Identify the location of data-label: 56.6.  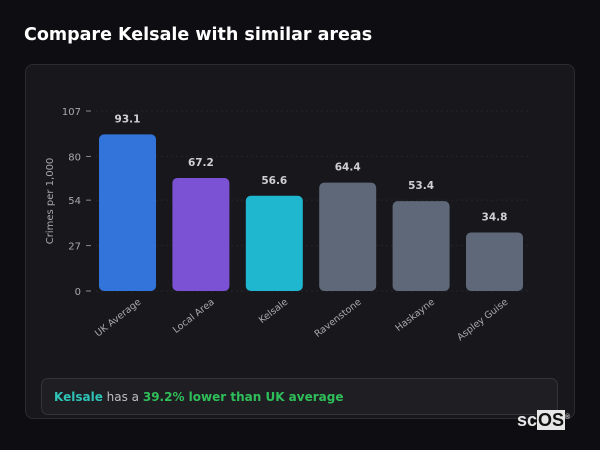
(274, 181).